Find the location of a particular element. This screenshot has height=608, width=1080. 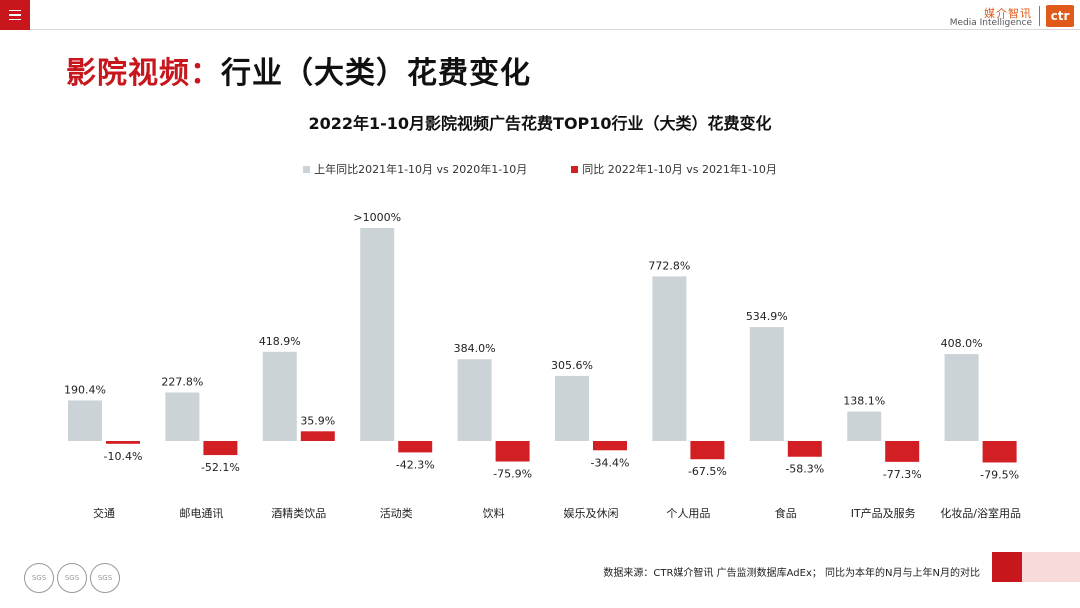

data-label-gray: 227.8% is located at coordinates (182, 381).